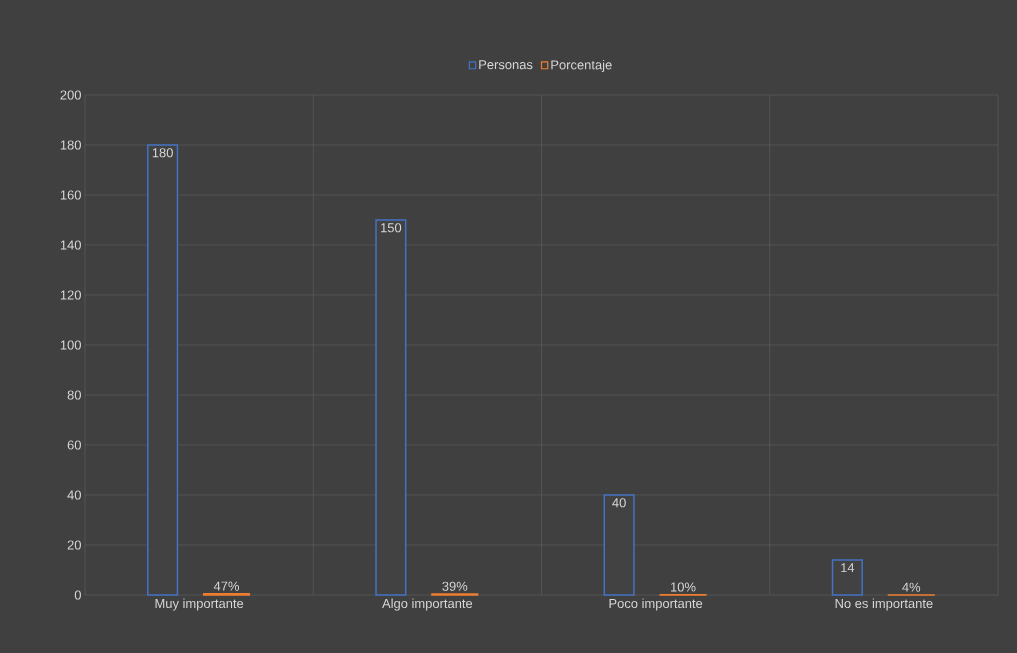 This screenshot has height=653, width=1017. What do you see at coordinates (911, 587) in the screenshot?
I see `data-label: 4%` at bounding box center [911, 587].